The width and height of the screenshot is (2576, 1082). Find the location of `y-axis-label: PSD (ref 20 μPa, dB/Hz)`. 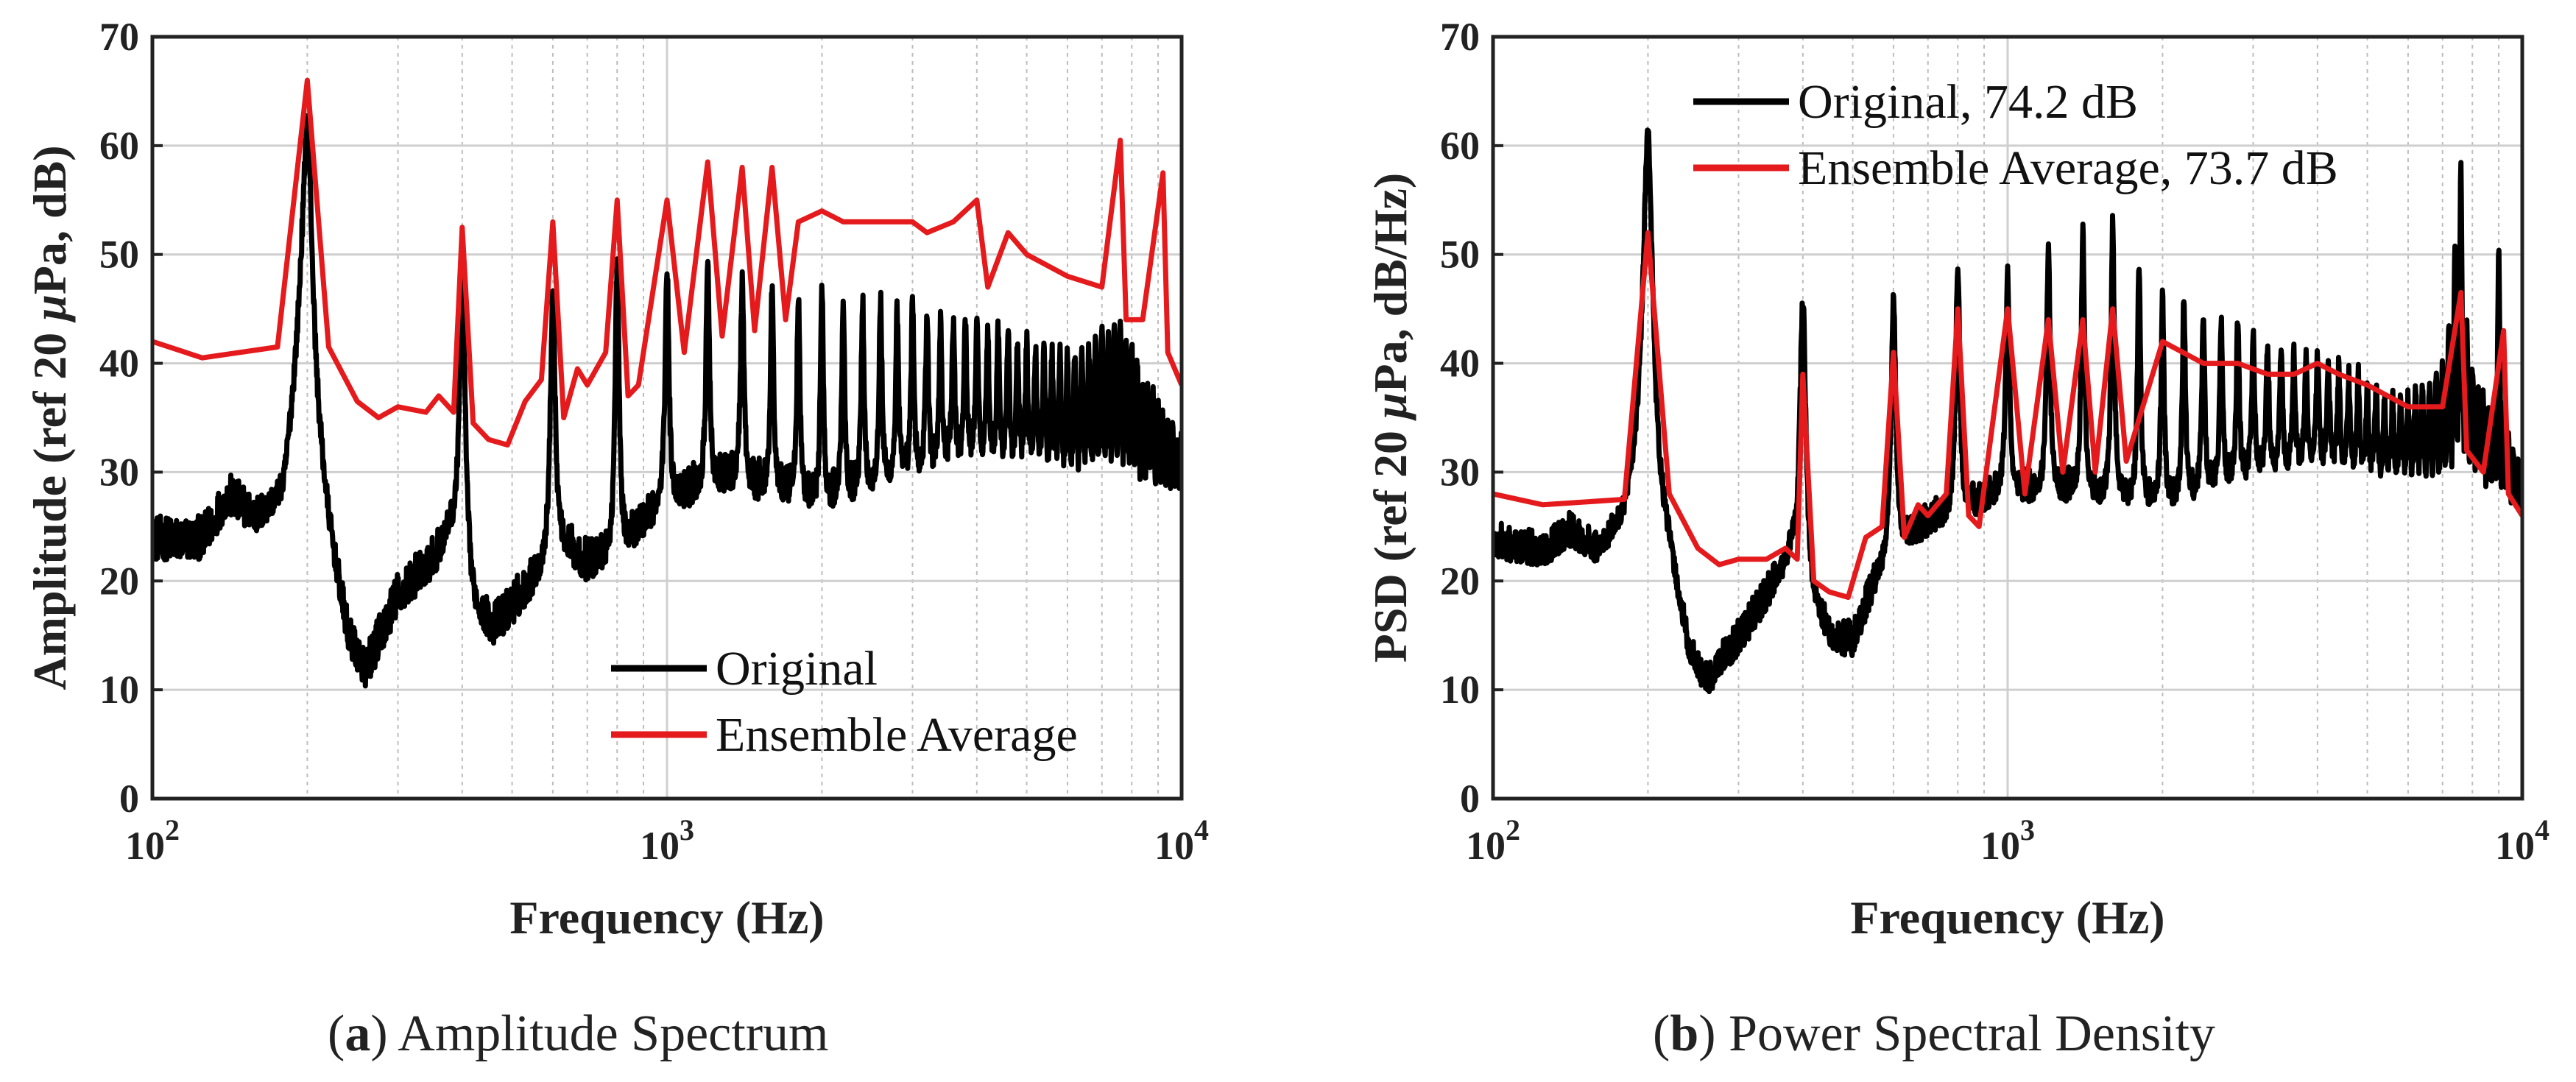

y-axis-label: PSD (ref 20 μPa, dB/Hz) is located at coordinates (1390, 418).